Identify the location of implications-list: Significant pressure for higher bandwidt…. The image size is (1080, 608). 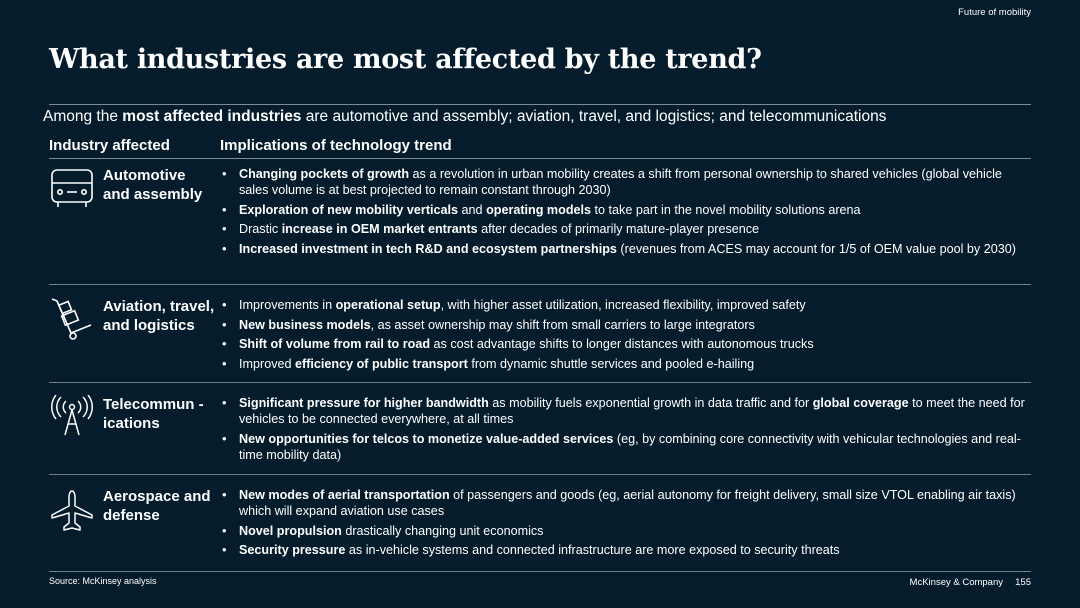
(625, 430).